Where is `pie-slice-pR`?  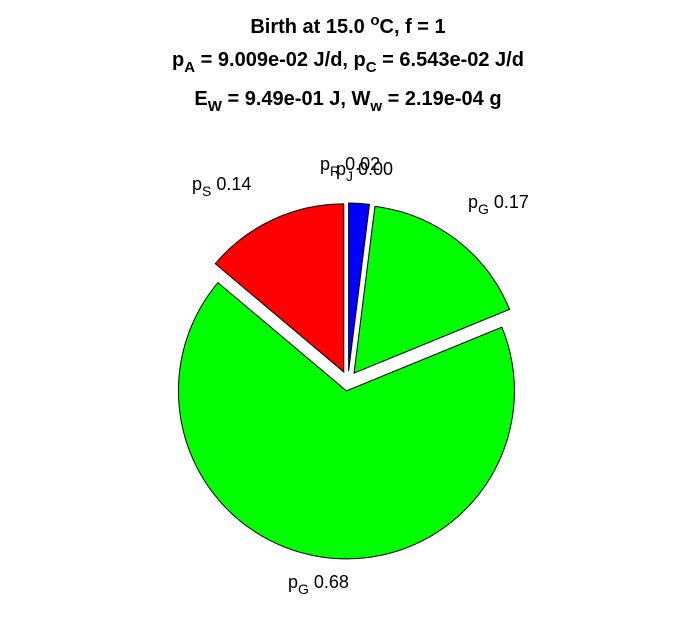 pie-slice-pR is located at coordinates (359, 287).